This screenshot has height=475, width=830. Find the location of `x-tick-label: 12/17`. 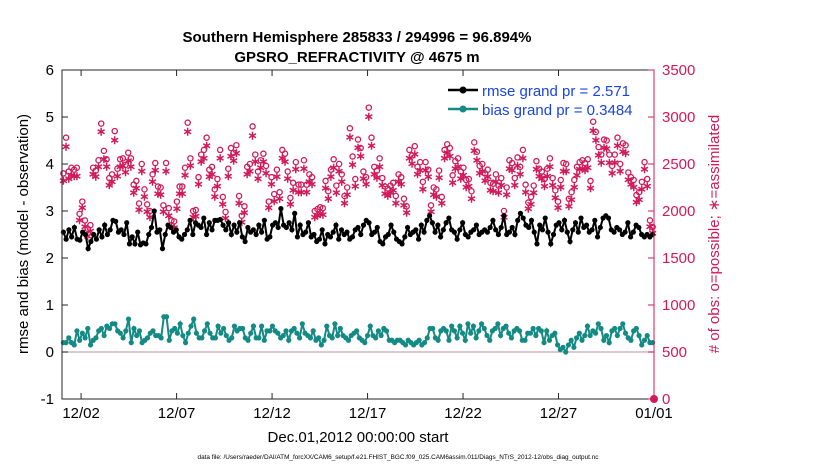

x-tick-label: 12/17 is located at coordinates (368, 413).